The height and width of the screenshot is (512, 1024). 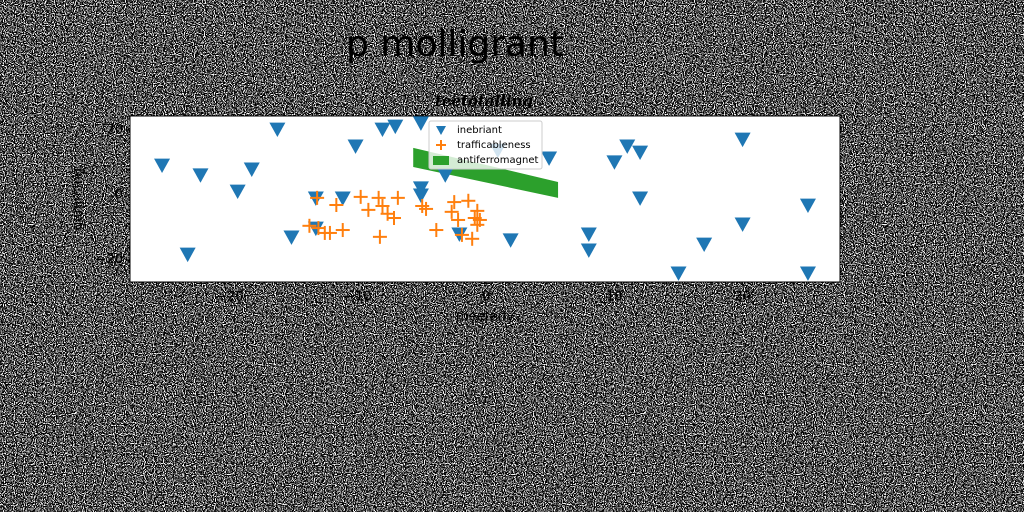 What do you see at coordinates (109, 259) in the screenshot?
I see `y-tick-label: −20` at bounding box center [109, 259].